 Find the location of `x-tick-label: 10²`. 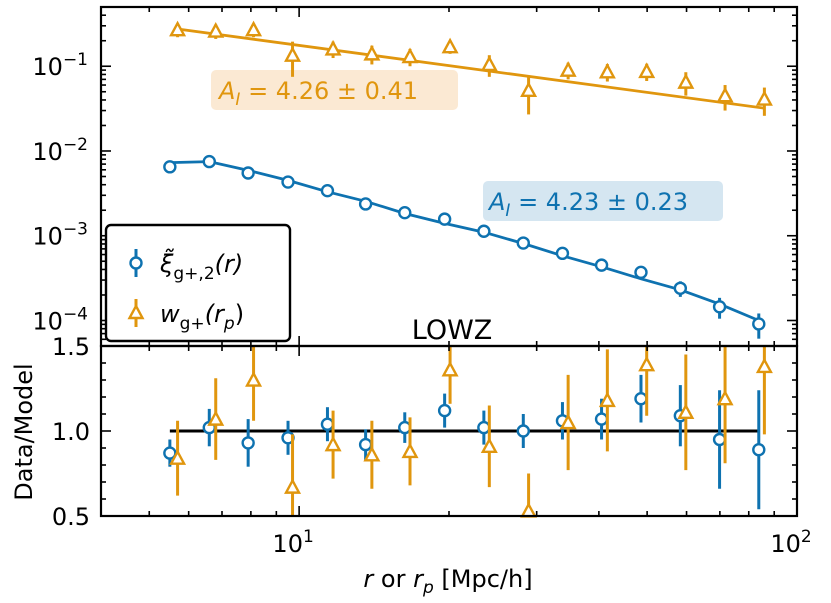

x-tick-label: 10² is located at coordinates (790, 542).